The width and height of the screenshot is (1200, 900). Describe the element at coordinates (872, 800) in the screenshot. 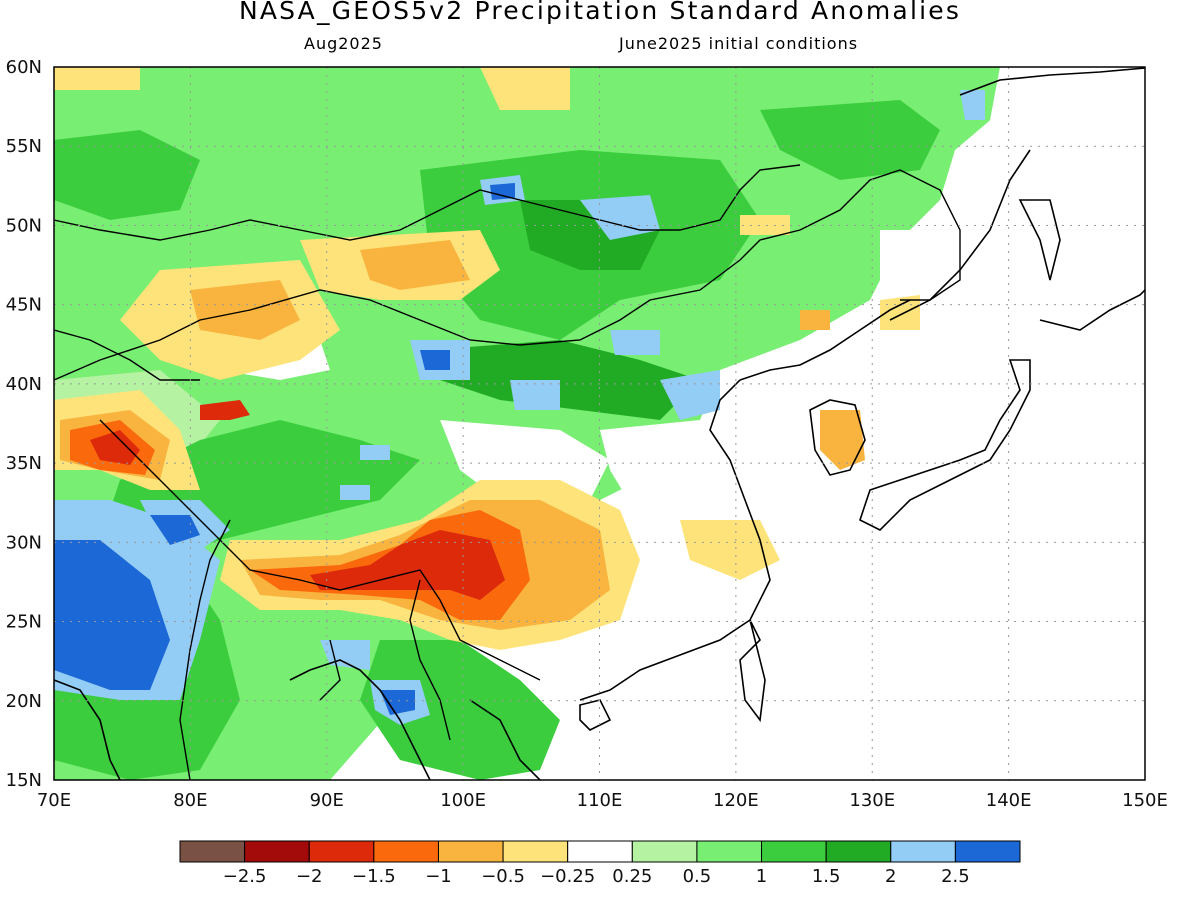

I see `longitude-tick-label: 130E` at that location.